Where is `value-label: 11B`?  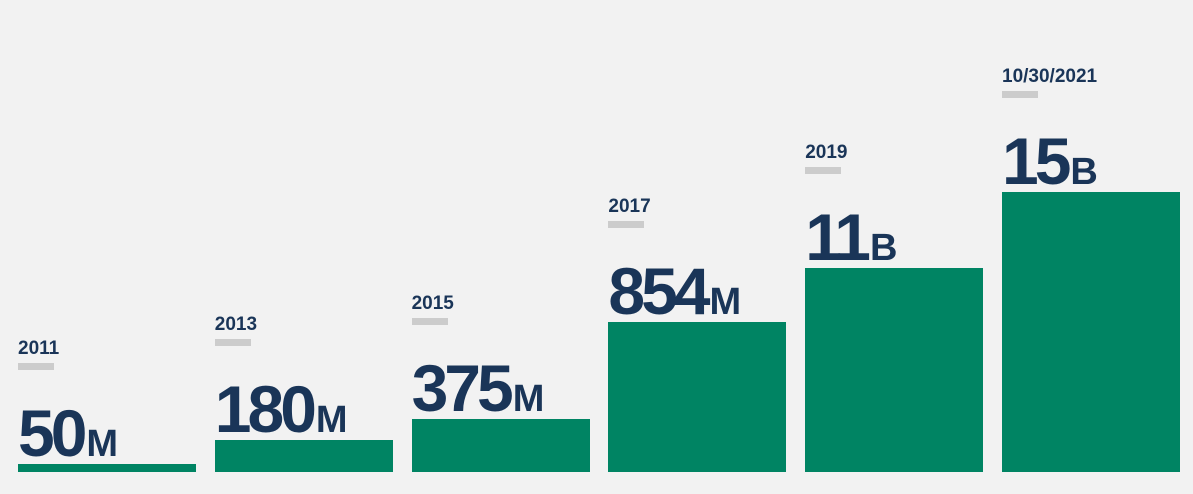
value-label: 11B is located at coordinates (851, 246).